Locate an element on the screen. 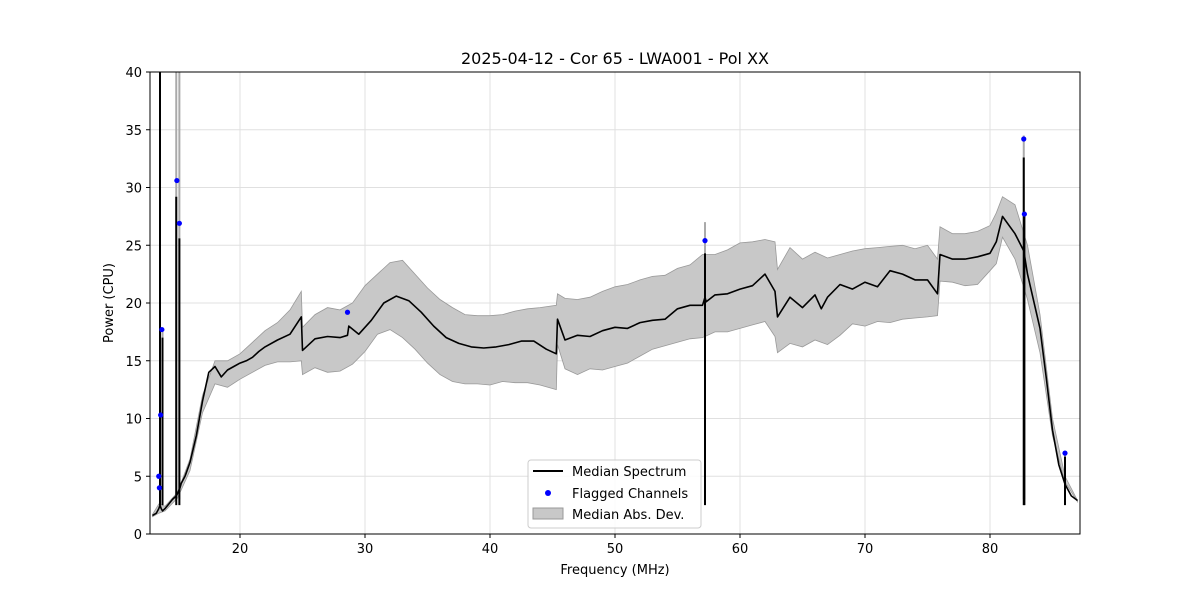 This screenshot has height=600, width=1200. x-tick-label: 40 is located at coordinates (490, 549).